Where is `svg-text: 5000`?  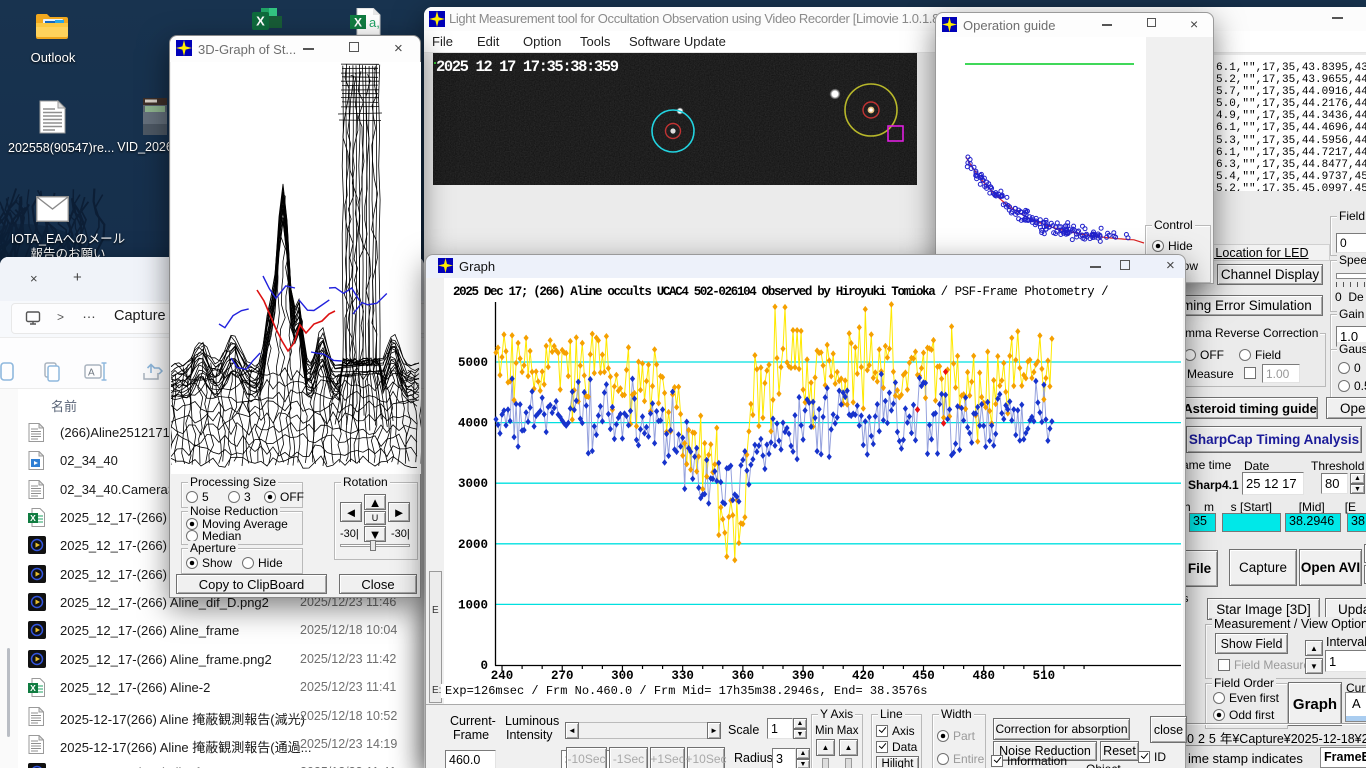 svg-text: 5000 is located at coordinates (473, 363).